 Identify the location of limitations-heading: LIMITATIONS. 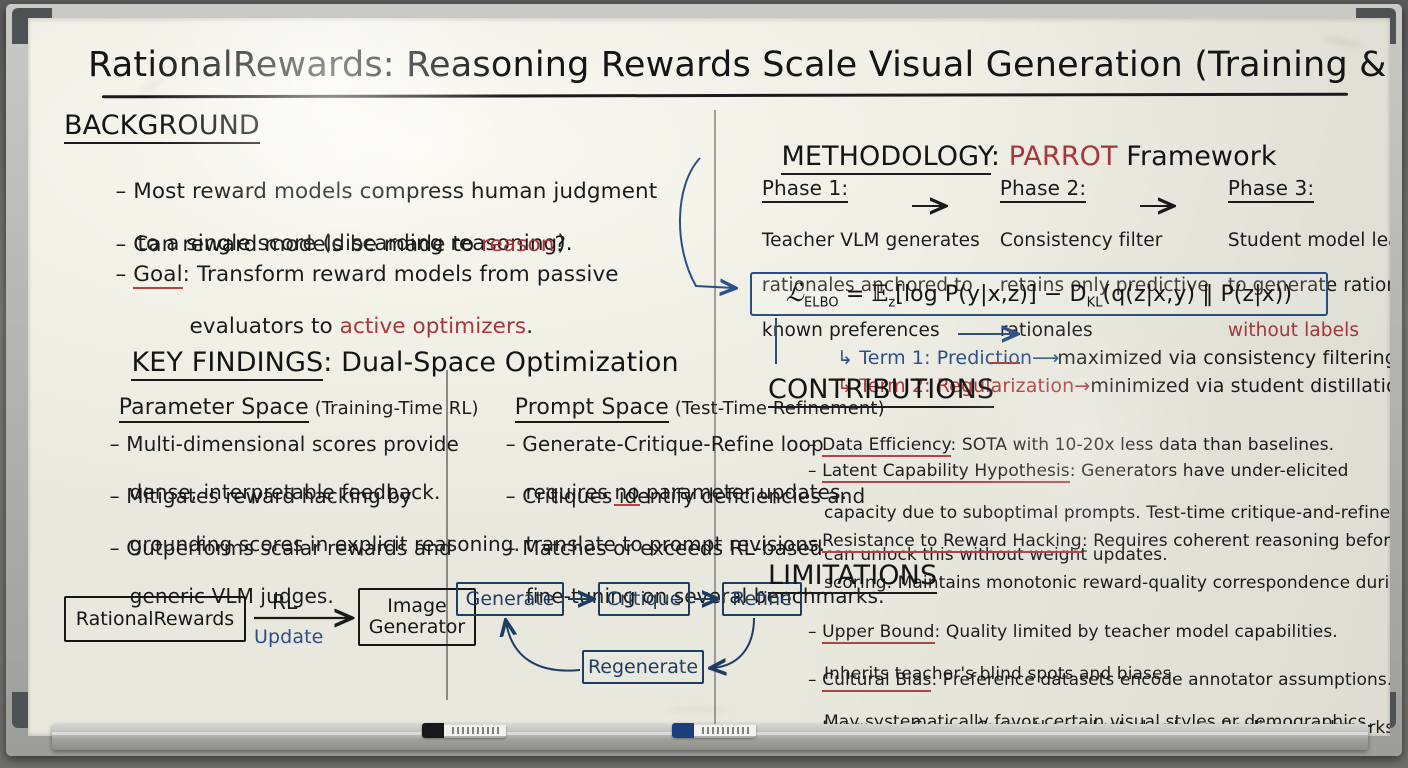
(853, 577).